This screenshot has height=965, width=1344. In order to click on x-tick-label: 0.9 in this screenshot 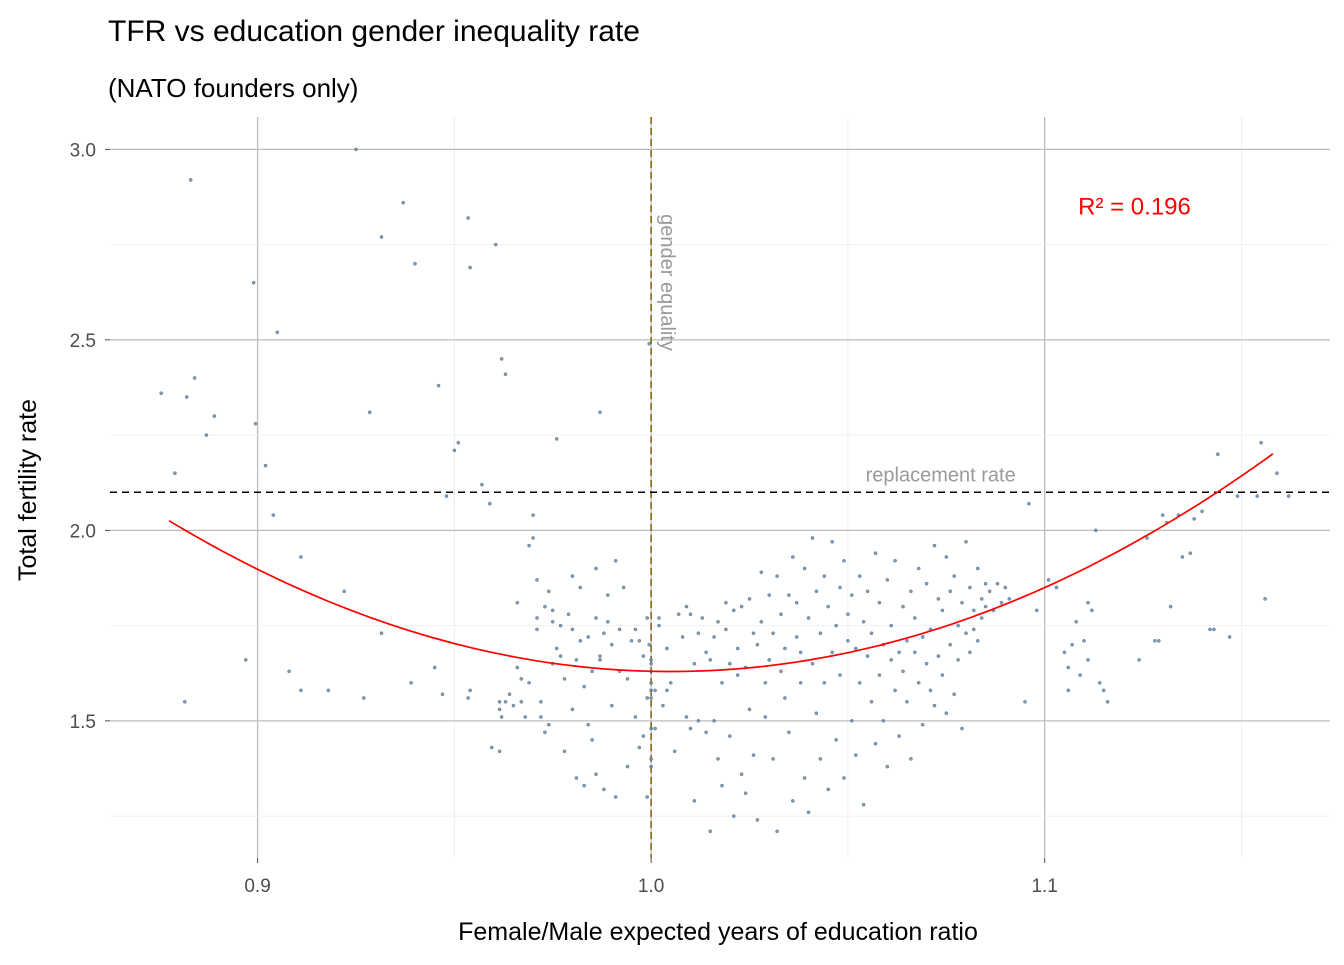, I will do `click(257, 886)`.